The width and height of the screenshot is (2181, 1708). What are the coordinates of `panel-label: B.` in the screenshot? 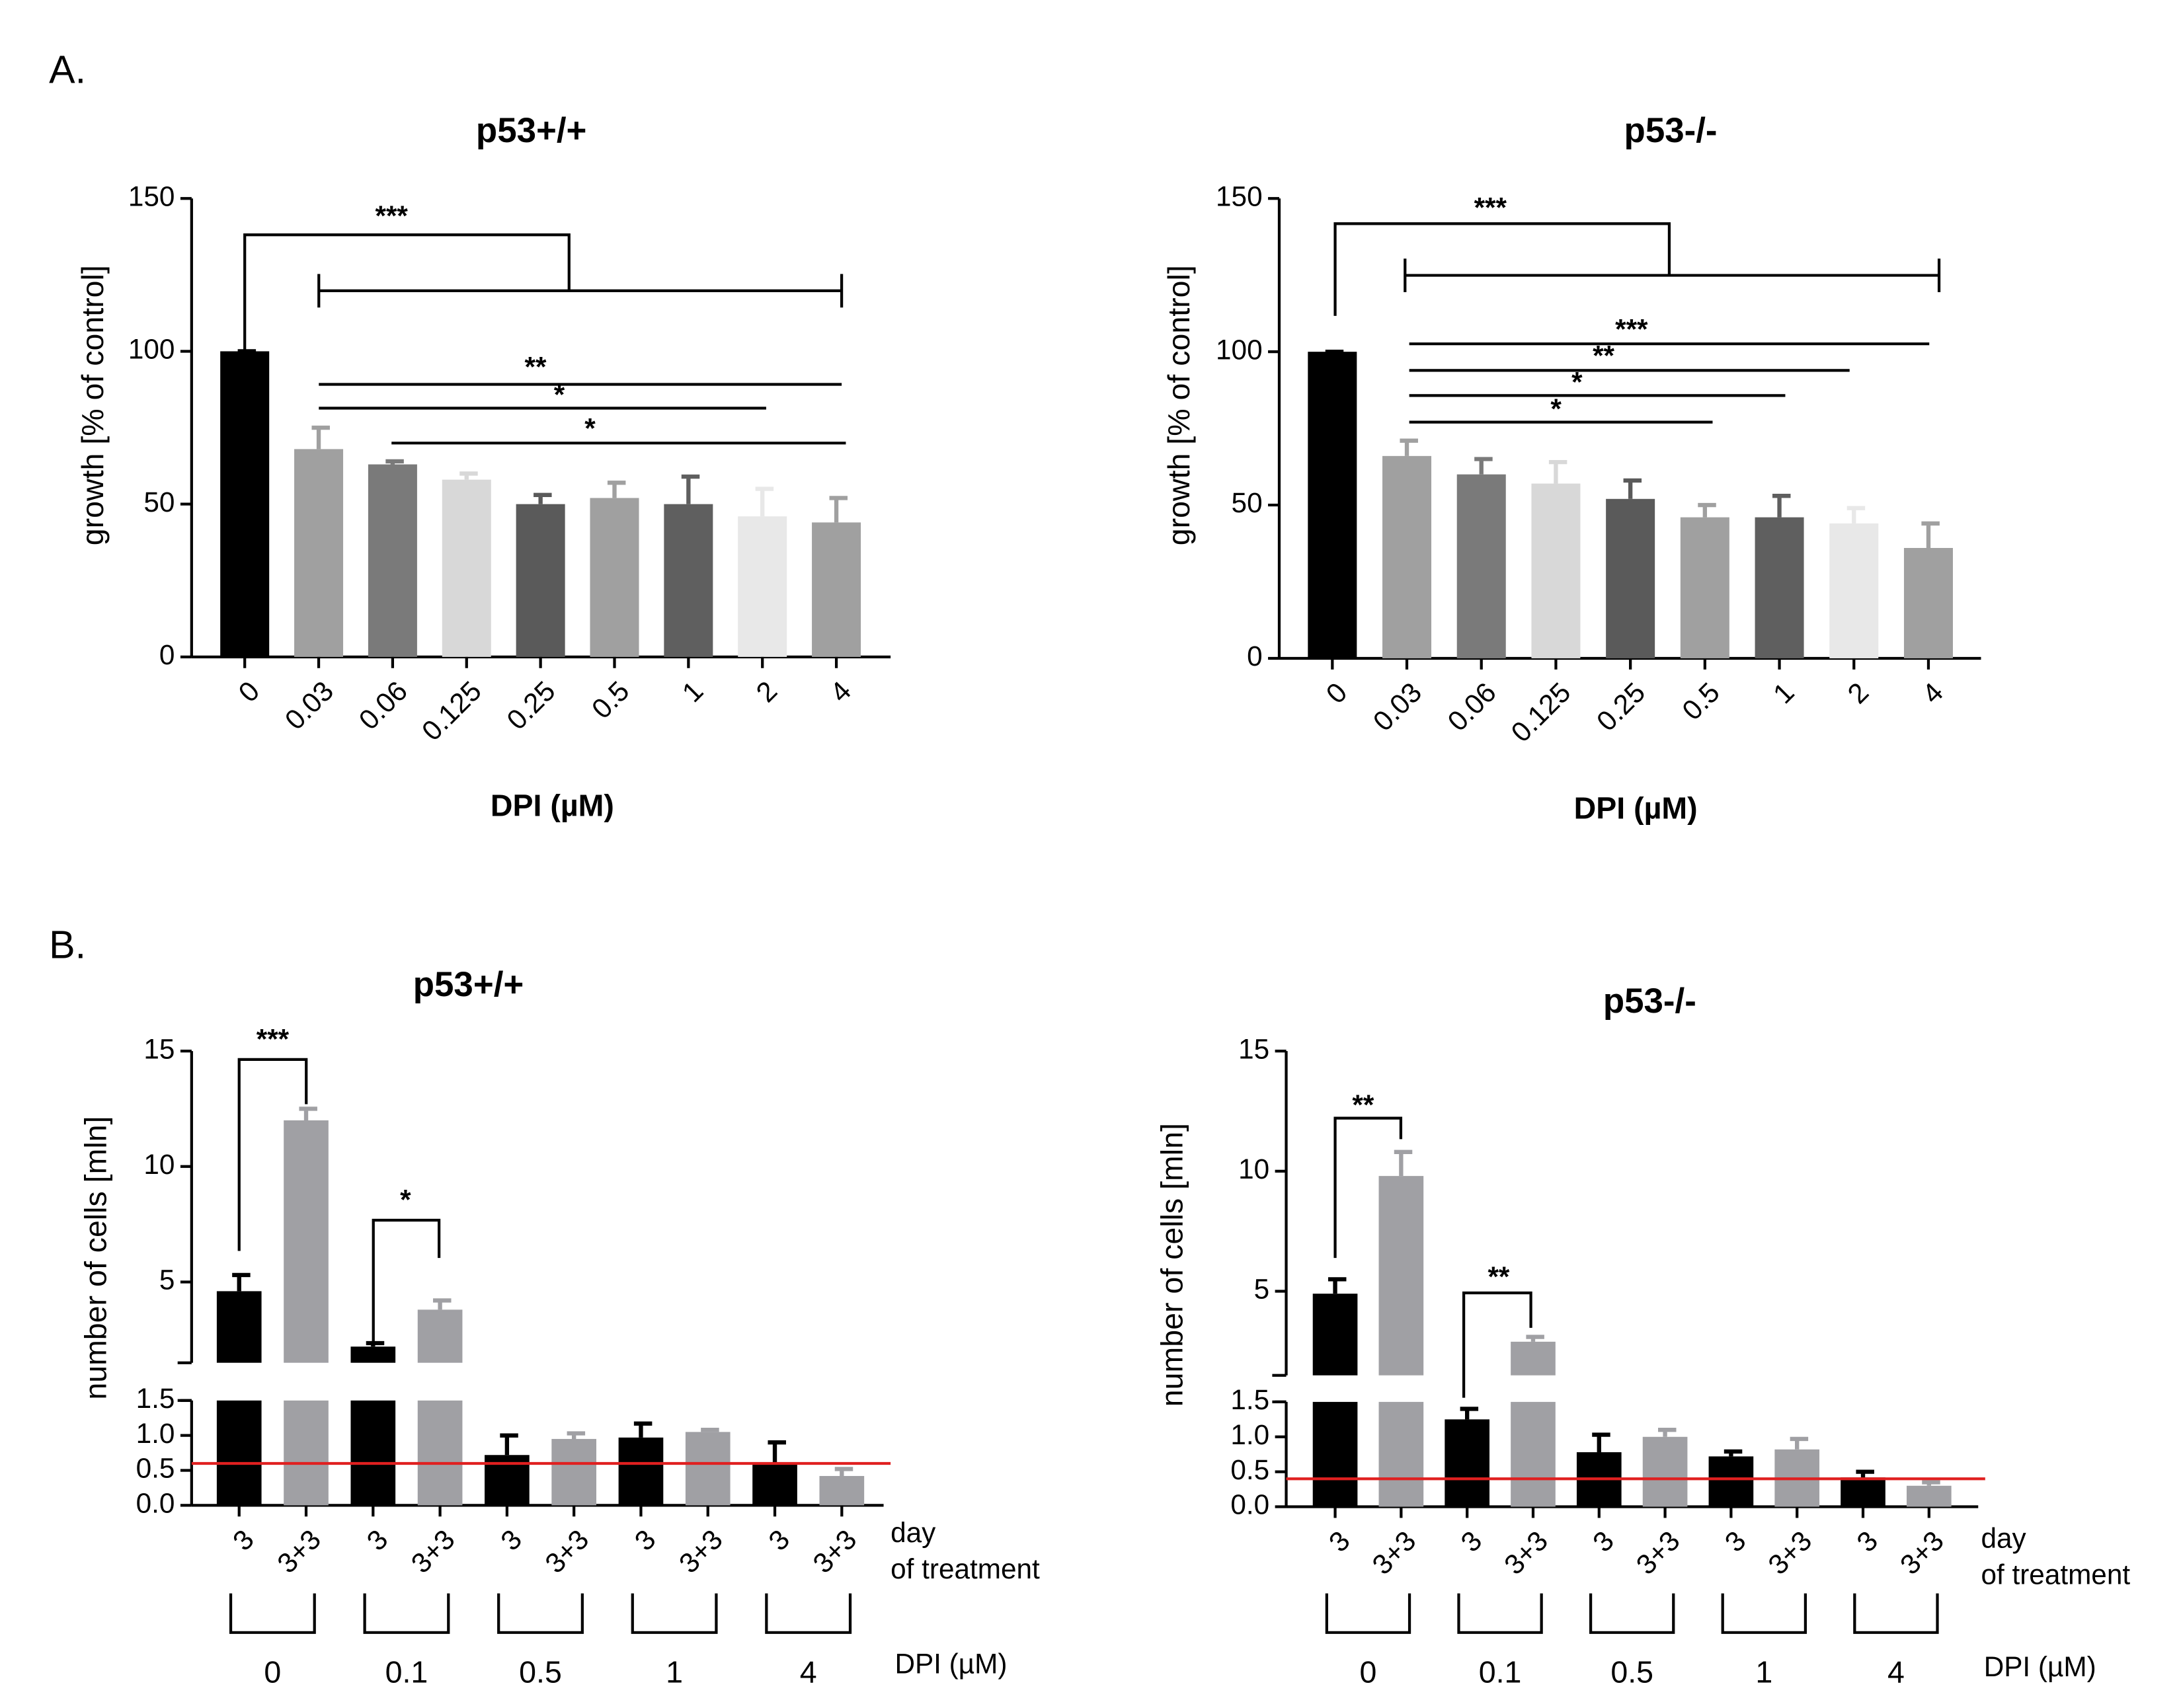 It's located at (67, 944).